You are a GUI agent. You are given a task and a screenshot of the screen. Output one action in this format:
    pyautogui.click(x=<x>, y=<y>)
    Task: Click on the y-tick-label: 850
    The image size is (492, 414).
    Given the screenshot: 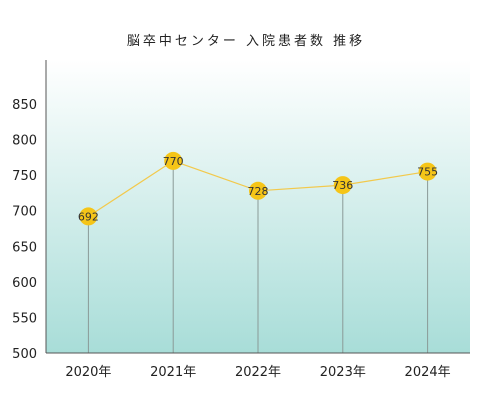 What is the action you would take?
    pyautogui.click(x=24, y=105)
    